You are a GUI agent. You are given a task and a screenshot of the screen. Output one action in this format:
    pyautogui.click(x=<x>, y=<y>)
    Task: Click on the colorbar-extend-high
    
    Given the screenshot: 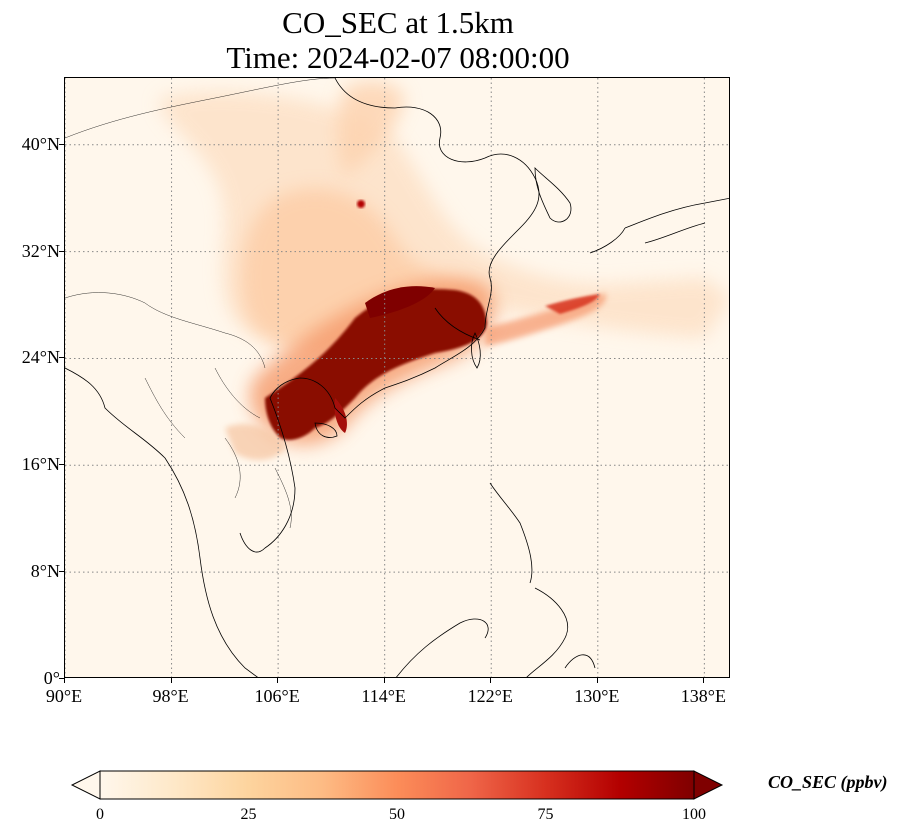 What is the action you would take?
    pyautogui.click(x=708, y=785)
    